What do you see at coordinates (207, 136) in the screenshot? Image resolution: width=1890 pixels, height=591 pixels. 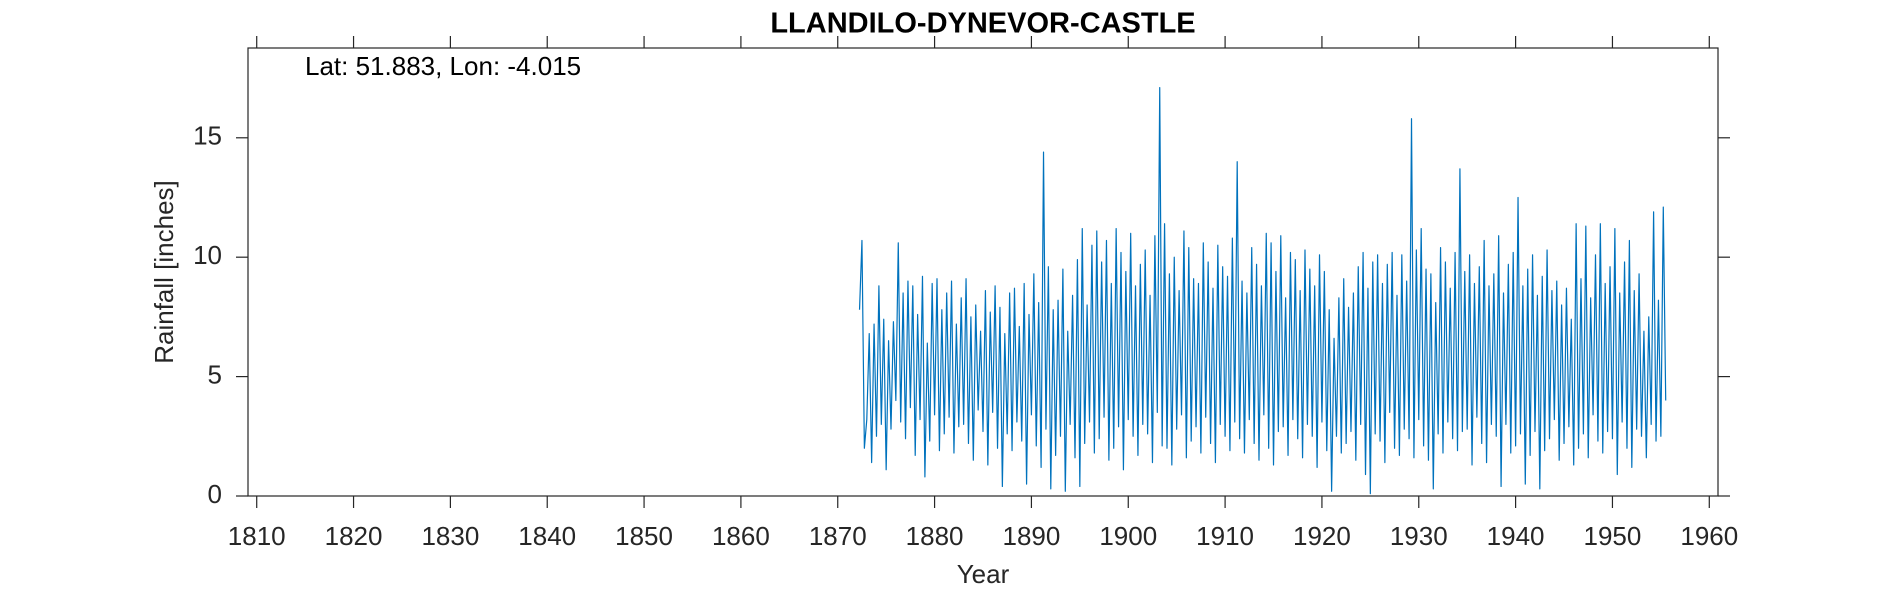 I see `y-tick-label: 15` at bounding box center [207, 136].